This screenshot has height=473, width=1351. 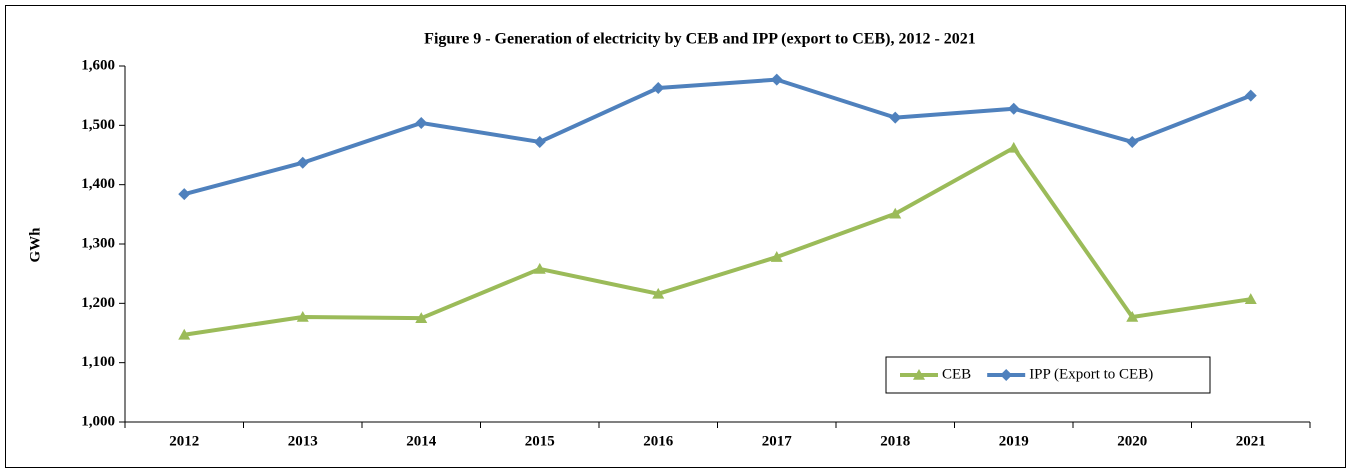 I want to click on y-tick-label: 1,200, so click(x=98, y=303).